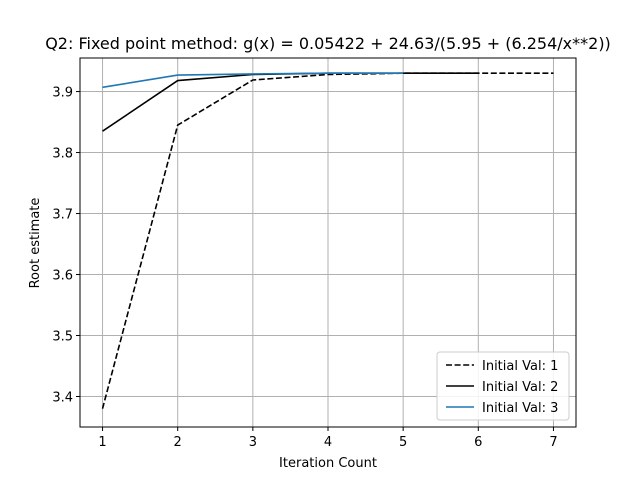 This screenshot has height=480, width=640. Describe the element at coordinates (62, 215) in the screenshot. I see `y-tick-label: 3.7` at that location.